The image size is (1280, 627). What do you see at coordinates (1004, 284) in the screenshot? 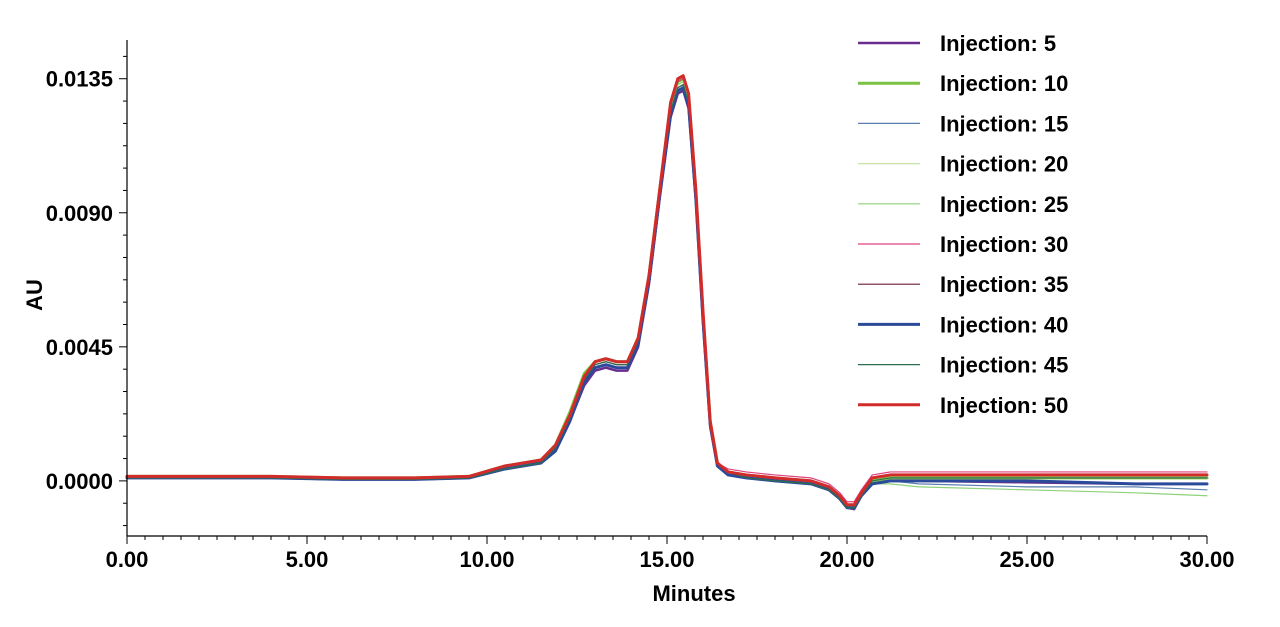
I see `legend-label: Injection: 35` at bounding box center [1004, 284].